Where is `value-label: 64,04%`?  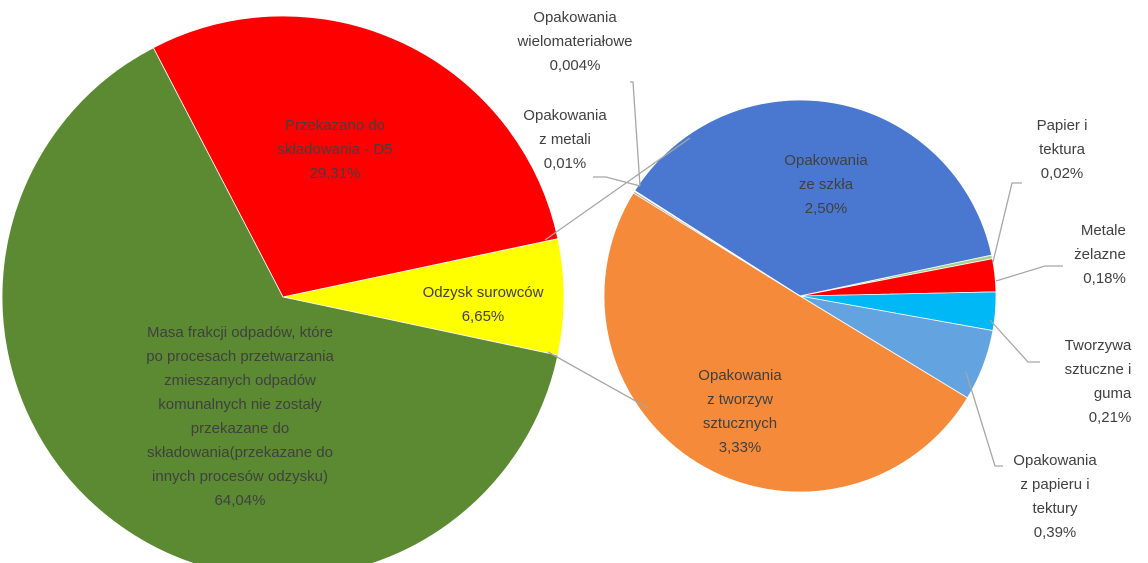 value-label: 64,04% is located at coordinates (240, 500).